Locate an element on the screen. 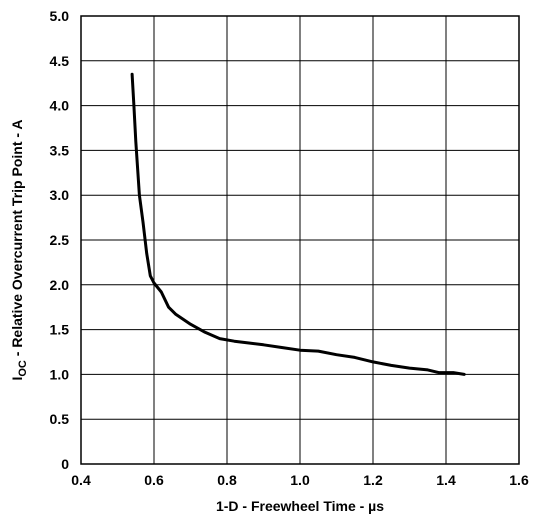 The image size is (541, 518). y-tick-label-5: 2.5 is located at coordinates (60, 240).